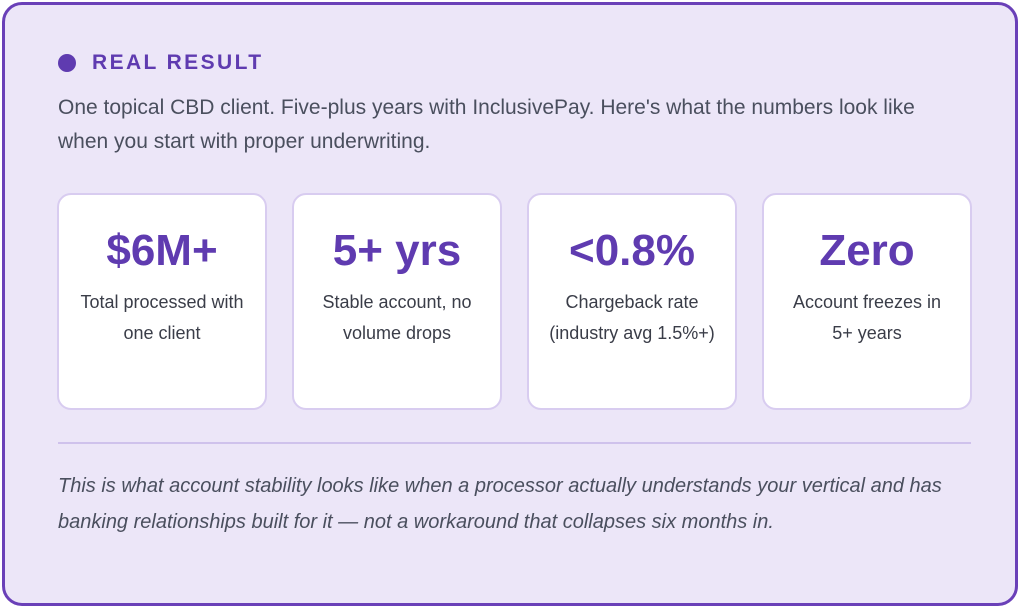 This screenshot has width=1024, height=612. Describe the element at coordinates (514, 443) in the screenshot. I see `divider` at that location.